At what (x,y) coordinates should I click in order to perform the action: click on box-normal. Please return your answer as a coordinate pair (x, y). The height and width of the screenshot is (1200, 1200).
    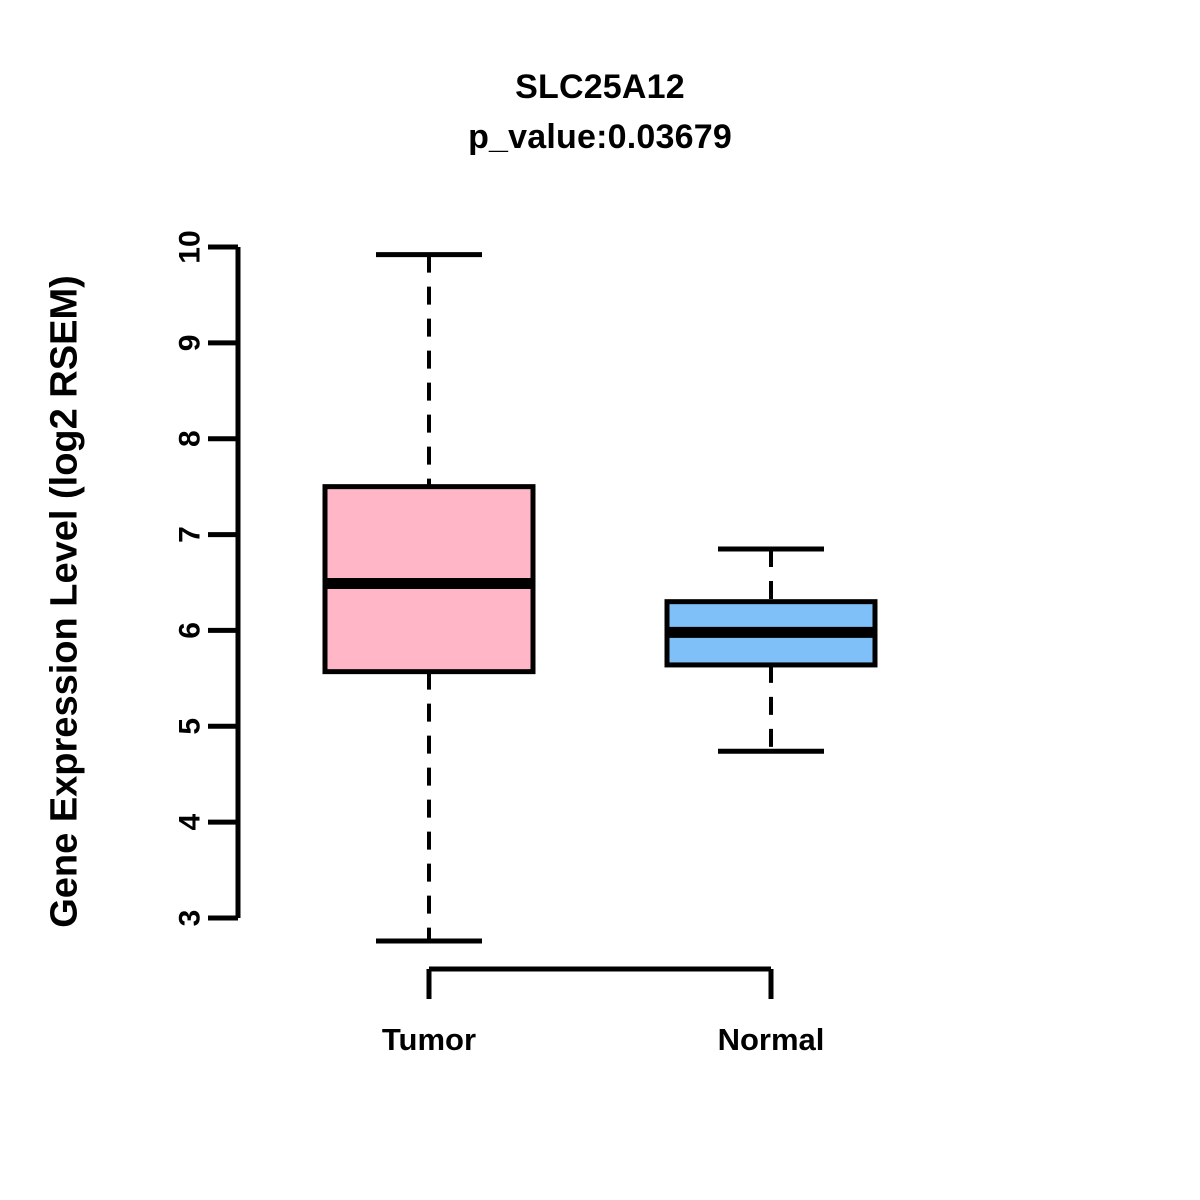
    Looking at the image, I should click on (771, 650).